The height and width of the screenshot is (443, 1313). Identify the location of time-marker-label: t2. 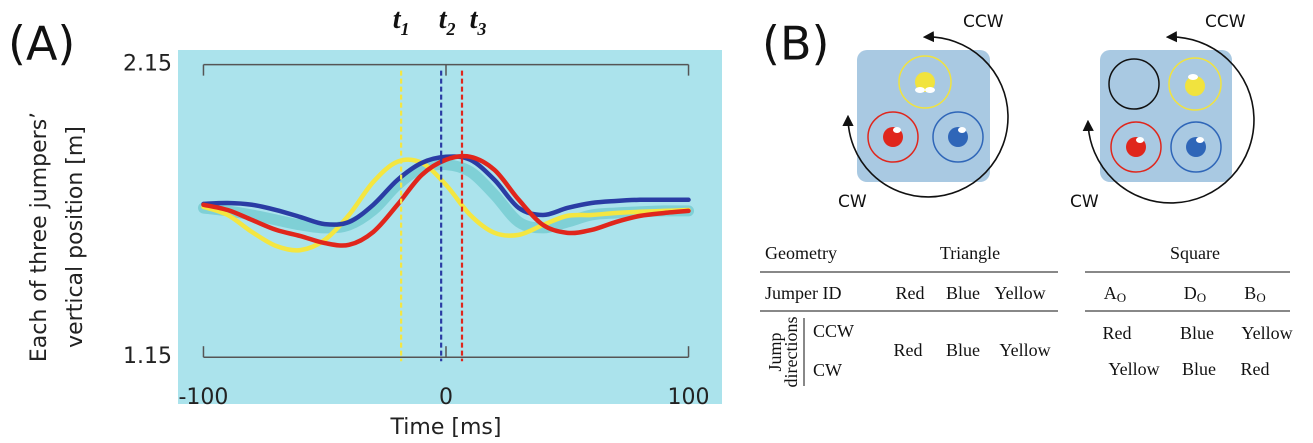
(447, 21).